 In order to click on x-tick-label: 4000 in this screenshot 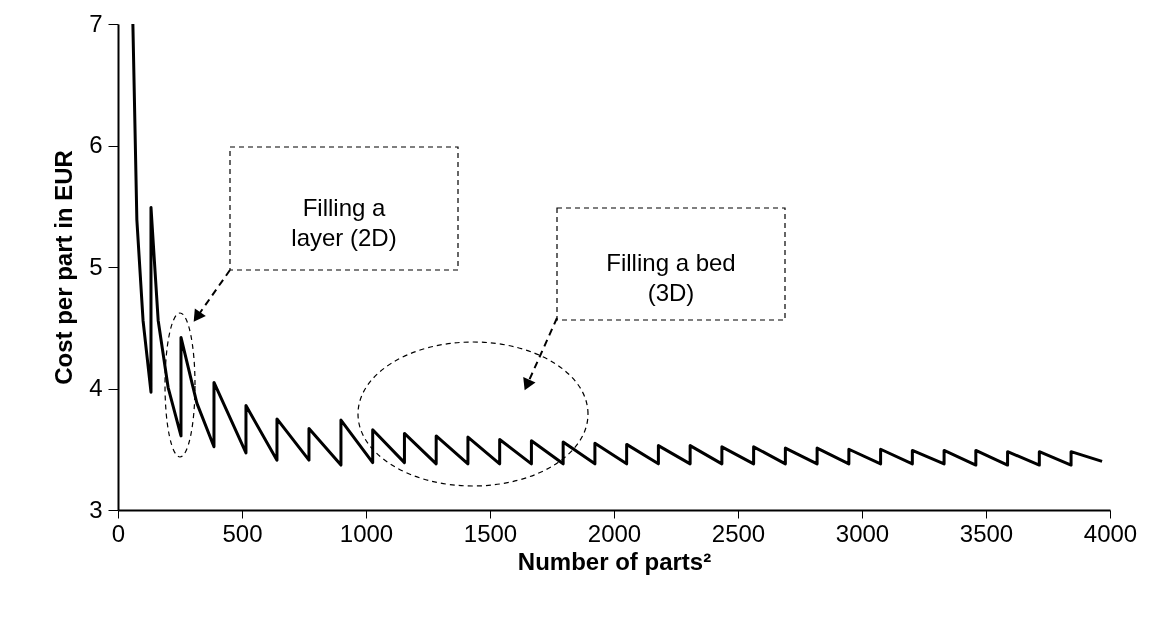, I will do `click(1110, 533)`.